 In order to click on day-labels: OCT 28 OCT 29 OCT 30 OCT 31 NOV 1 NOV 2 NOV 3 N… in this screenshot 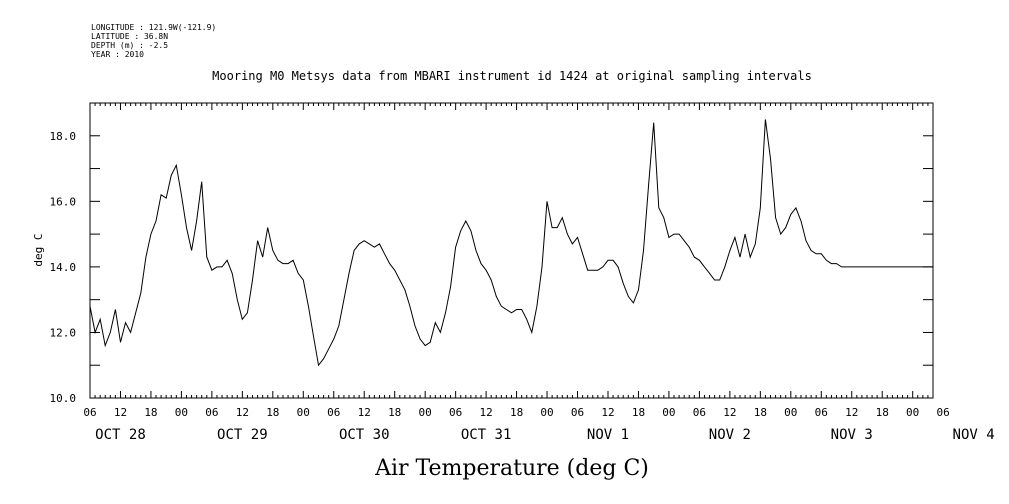, I will do `click(545, 435)`.